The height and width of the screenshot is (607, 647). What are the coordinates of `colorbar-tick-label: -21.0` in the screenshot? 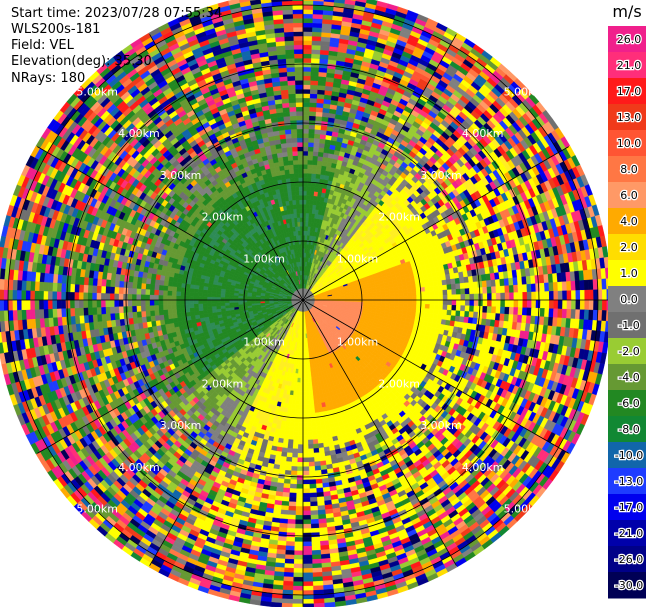 It's located at (629, 533).